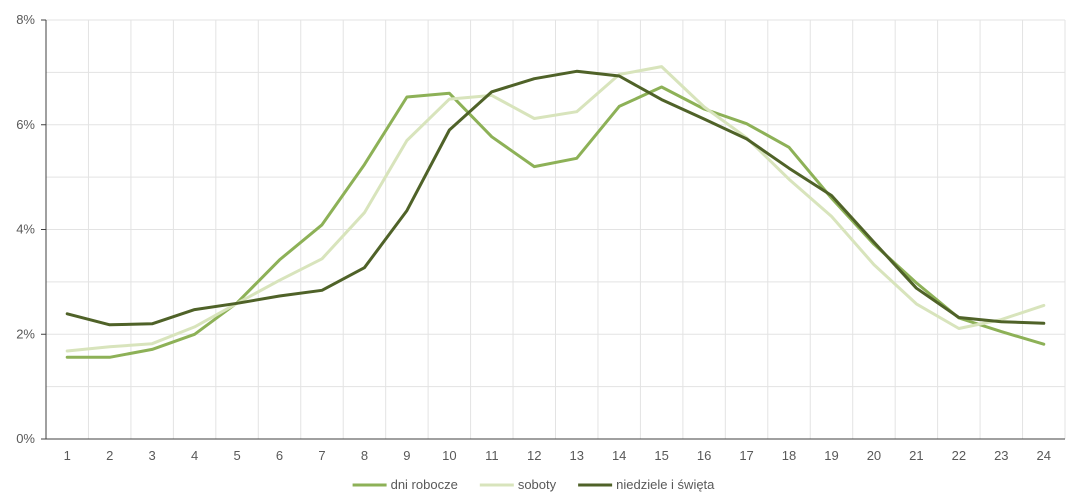  Describe the element at coordinates (67, 455) in the screenshot. I see `x-tick-label: 1` at that location.